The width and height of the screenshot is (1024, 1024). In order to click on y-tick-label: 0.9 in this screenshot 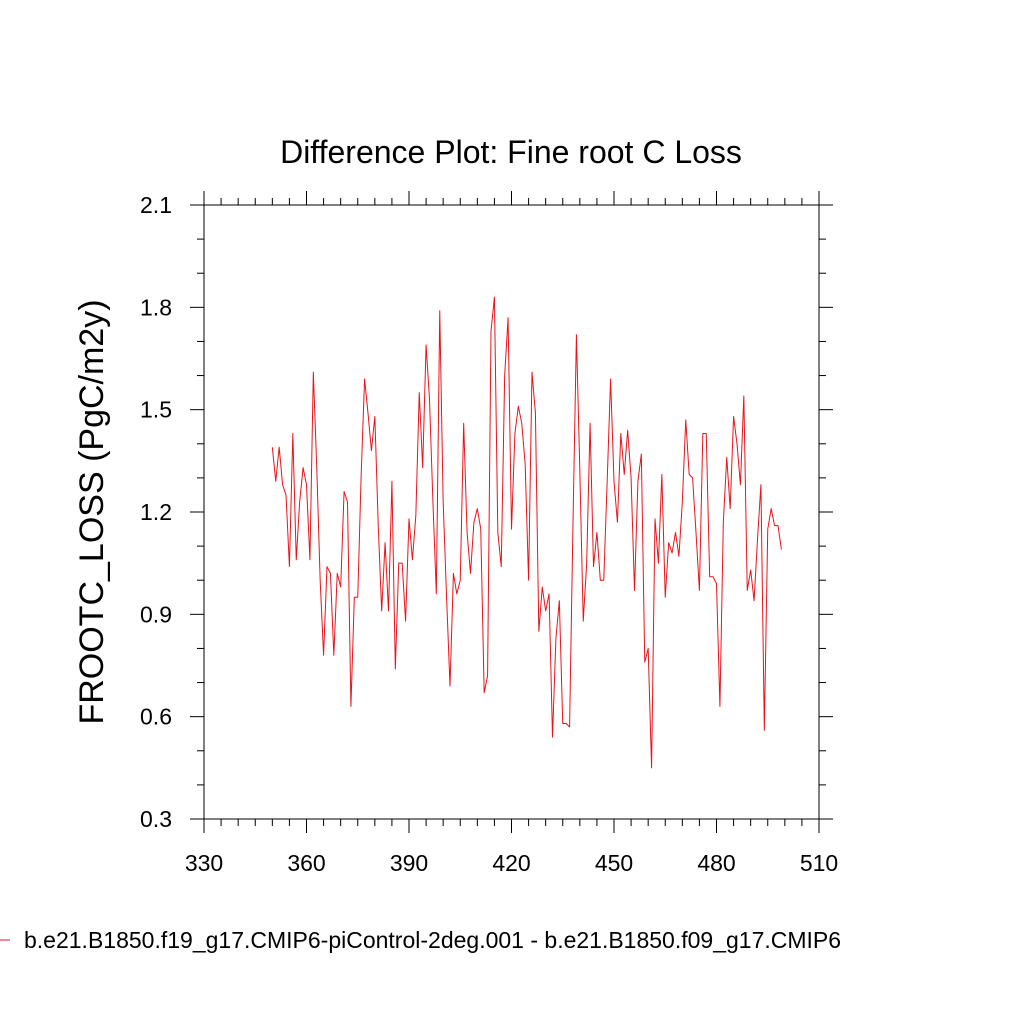, I will do `click(156, 614)`.